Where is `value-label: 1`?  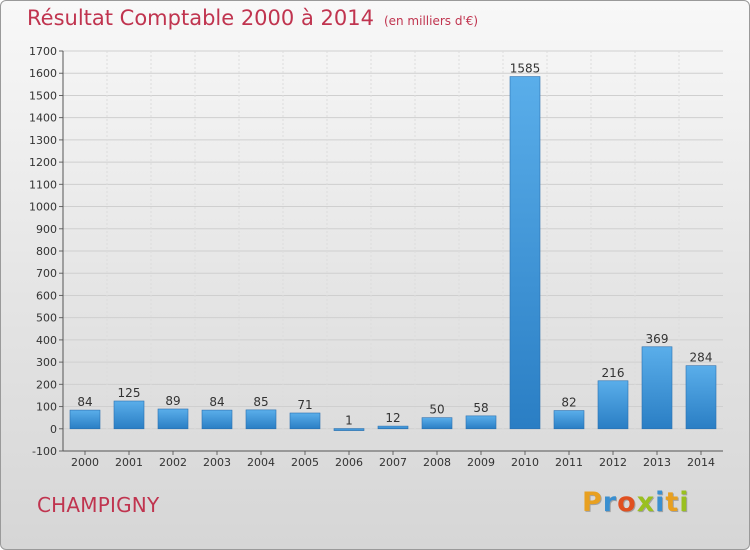
value-label: 1 is located at coordinates (349, 421).